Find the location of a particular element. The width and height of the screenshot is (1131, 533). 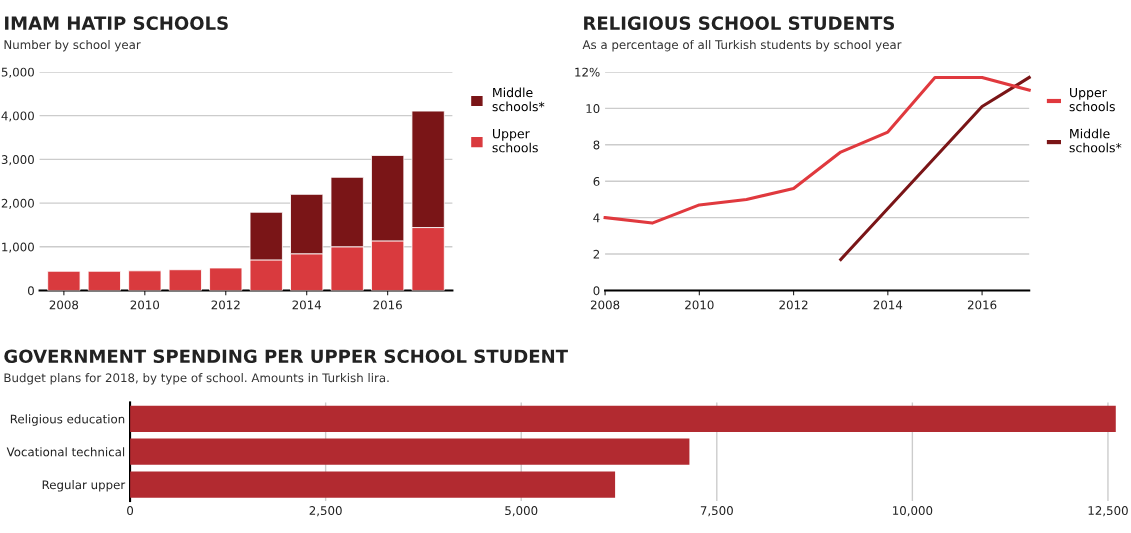

x-tick-label: 0 is located at coordinates (130, 511).